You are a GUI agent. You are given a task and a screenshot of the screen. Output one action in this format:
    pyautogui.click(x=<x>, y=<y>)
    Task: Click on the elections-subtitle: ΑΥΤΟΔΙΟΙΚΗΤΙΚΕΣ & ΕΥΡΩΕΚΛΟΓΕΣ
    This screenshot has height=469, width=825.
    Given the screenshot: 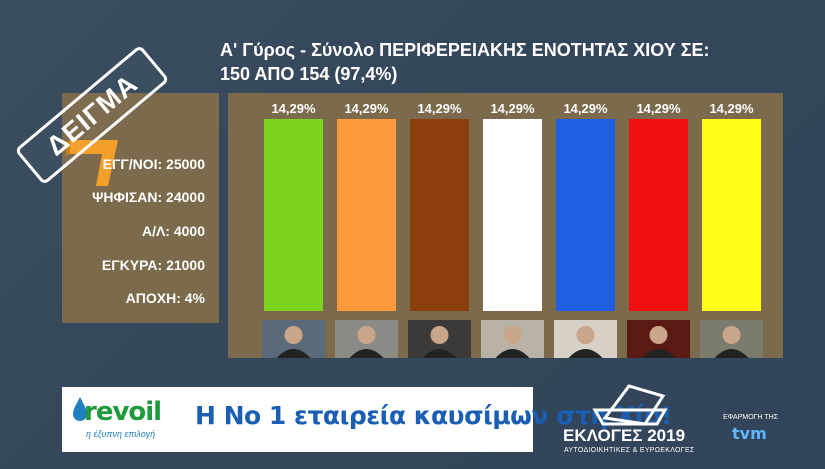 What is the action you would take?
    pyautogui.click(x=629, y=450)
    